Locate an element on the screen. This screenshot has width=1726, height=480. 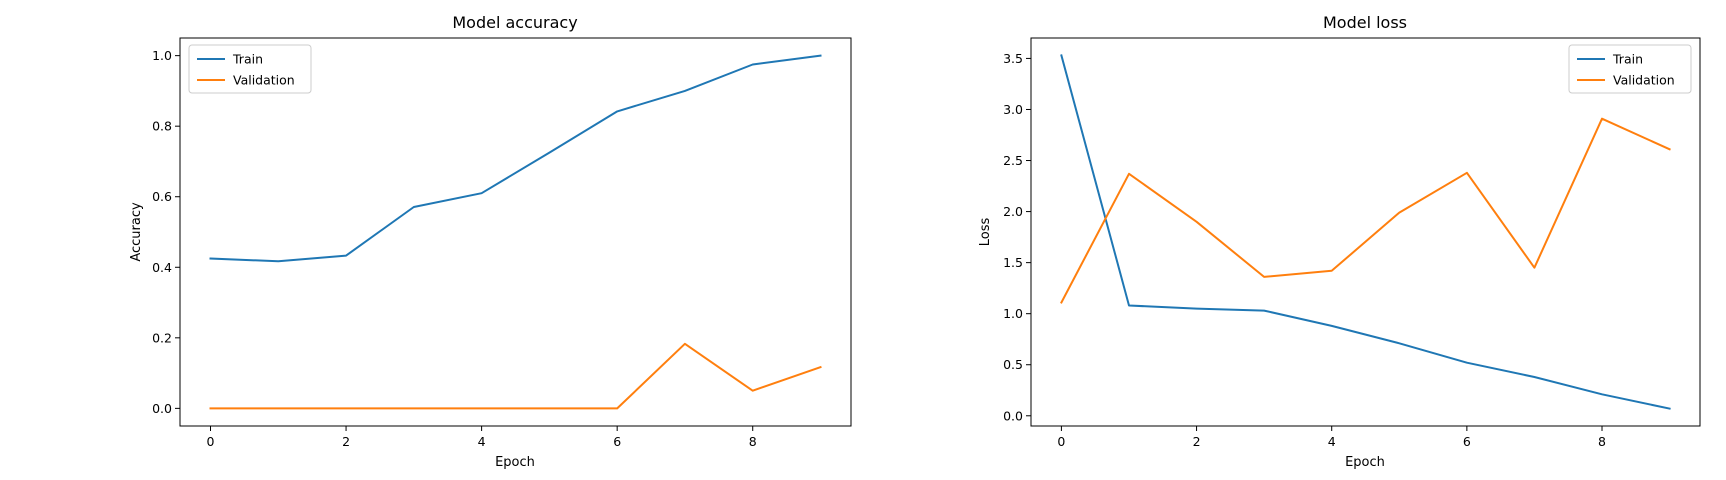
y-tick-label: 2.5 is located at coordinates (1013, 160).